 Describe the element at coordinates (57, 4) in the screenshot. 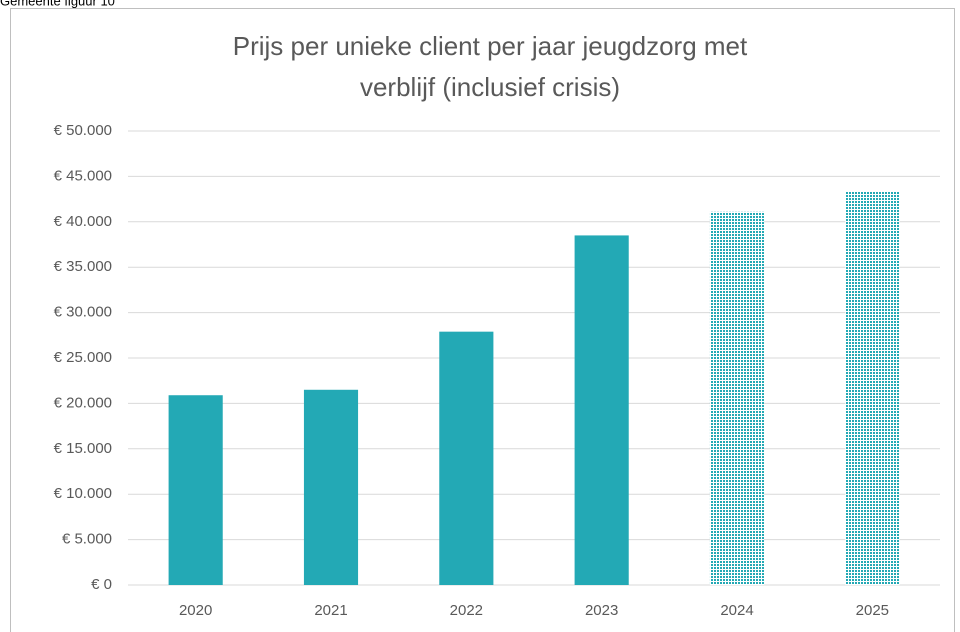

I see `caption: Gemeente figuur 10` at that location.